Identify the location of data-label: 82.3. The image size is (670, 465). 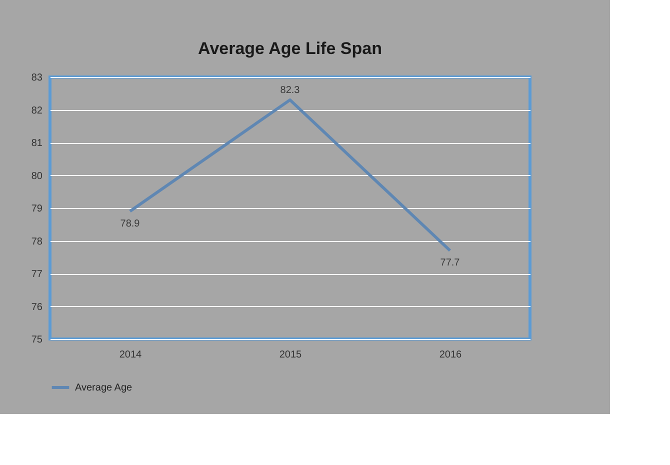
(290, 90).